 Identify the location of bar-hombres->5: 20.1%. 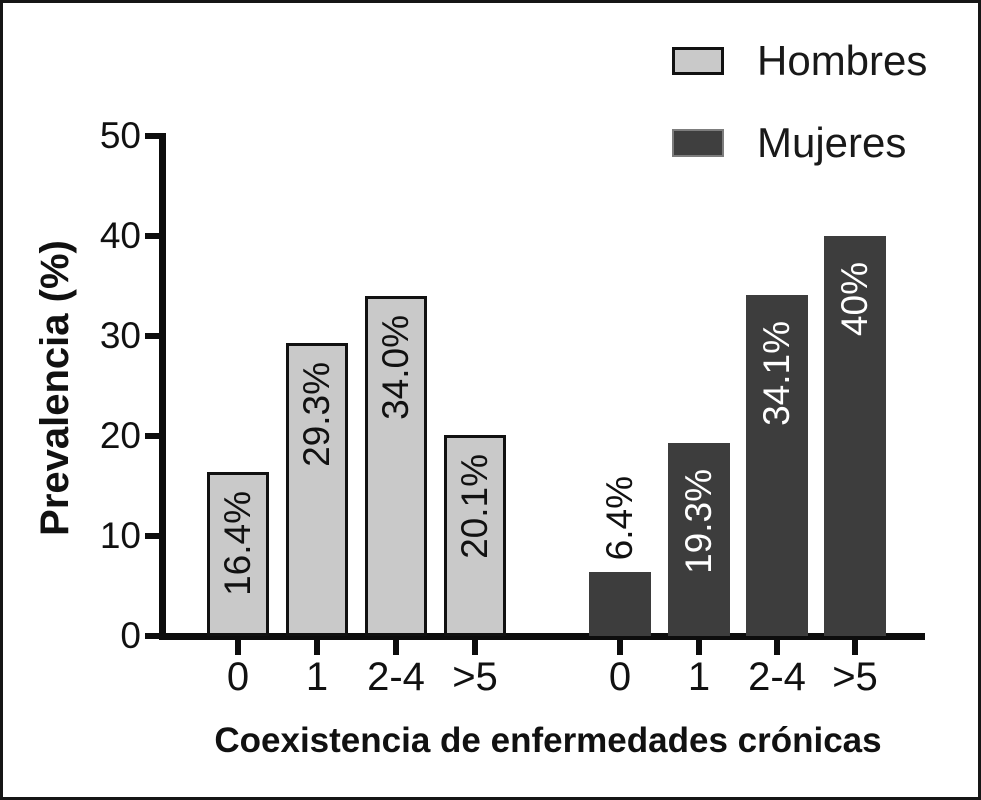
(475, 535).